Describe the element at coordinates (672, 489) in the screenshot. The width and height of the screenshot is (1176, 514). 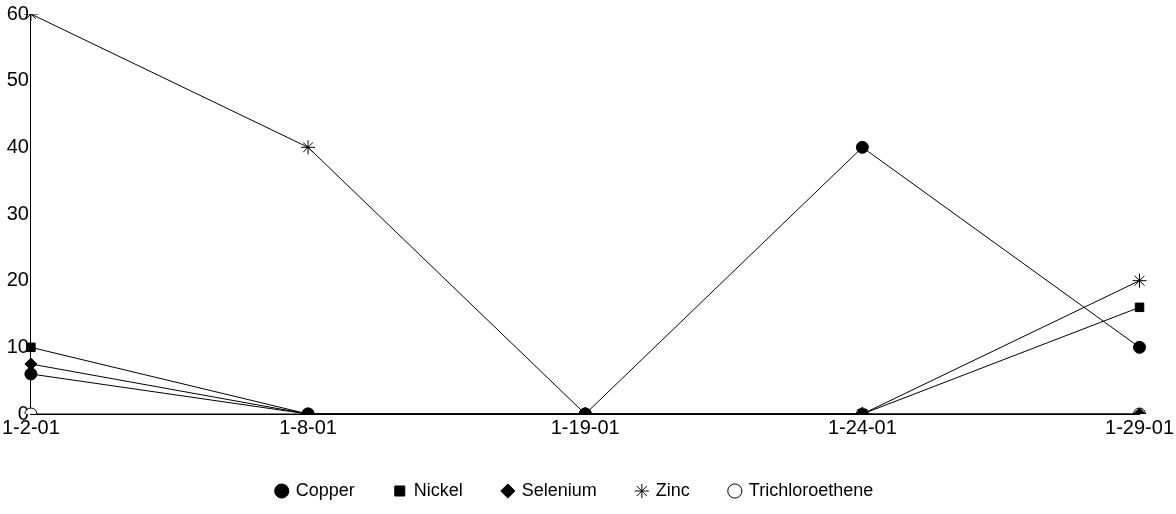
I see `legend-label: Zinc` at that location.